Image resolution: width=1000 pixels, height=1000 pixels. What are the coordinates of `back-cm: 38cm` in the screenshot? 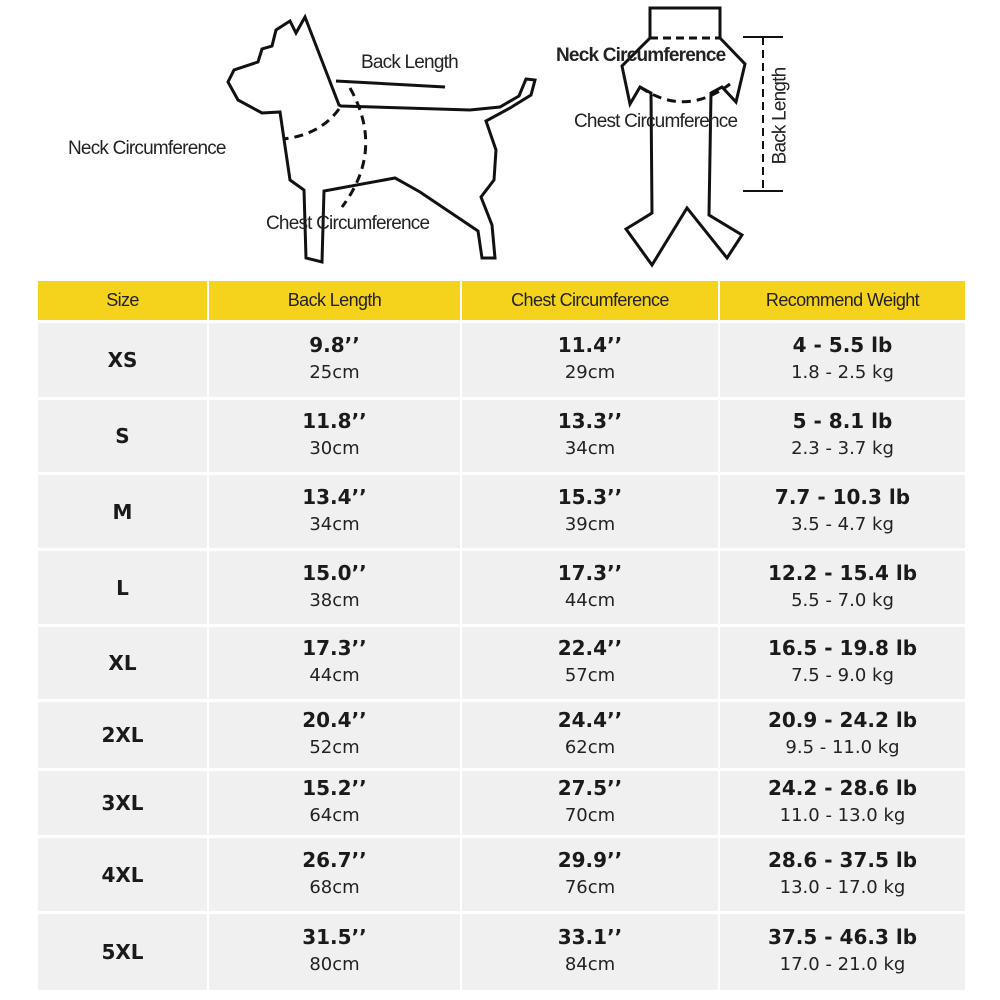 It's located at (334, 600).